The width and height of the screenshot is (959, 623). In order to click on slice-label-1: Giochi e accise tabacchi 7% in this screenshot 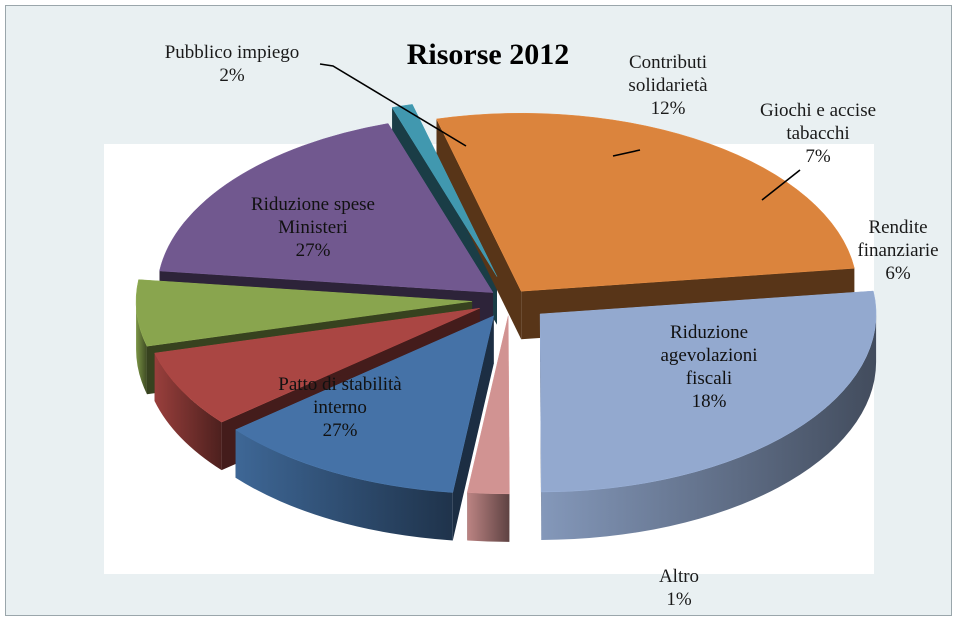, I will do `click(818, 133)`.